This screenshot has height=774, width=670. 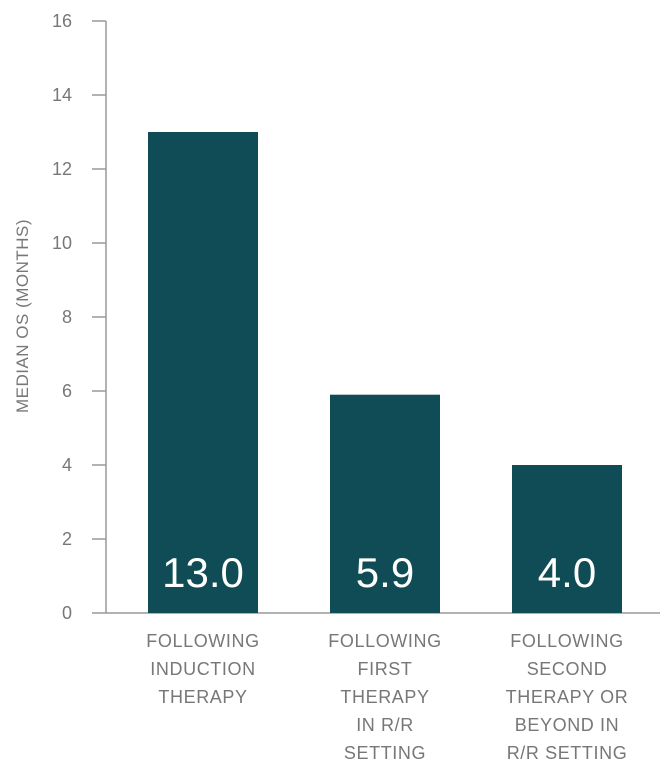 What do you see at coordinates (203, 572) in the screenshot?
I see `bar-value-label: 13.0` at bounding box center [203, 572].